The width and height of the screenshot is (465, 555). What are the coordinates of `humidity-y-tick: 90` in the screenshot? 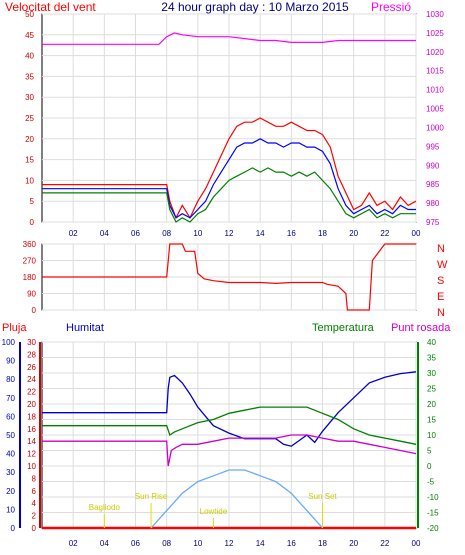 It's located at (10, 361).